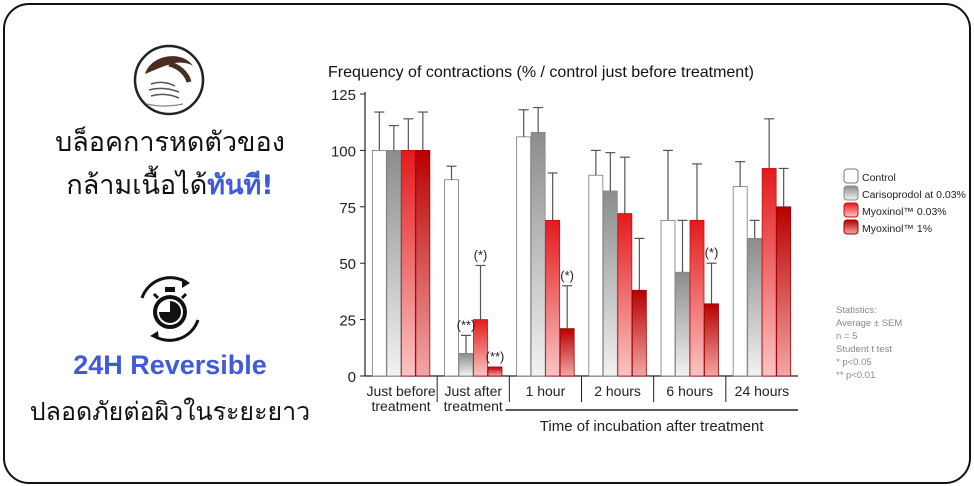 The width and height of the screenshot is (974, 486). Describe the element at coordinates (473, 391) in the screenshot. I see `x-tick-label: Just after` at that location.